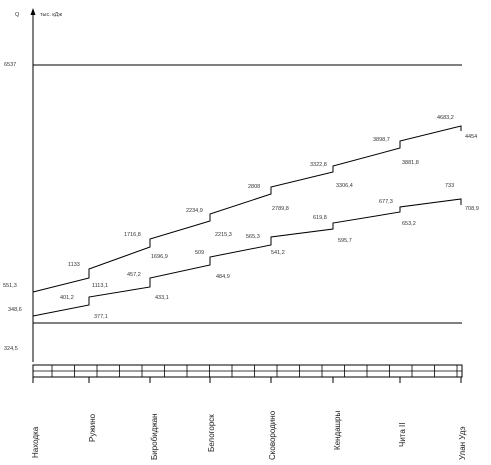  What do you see at coordinates (134, 275) in the screenshot?
I see `series-lower-label: 457,2` at bounding box center [134, 275].